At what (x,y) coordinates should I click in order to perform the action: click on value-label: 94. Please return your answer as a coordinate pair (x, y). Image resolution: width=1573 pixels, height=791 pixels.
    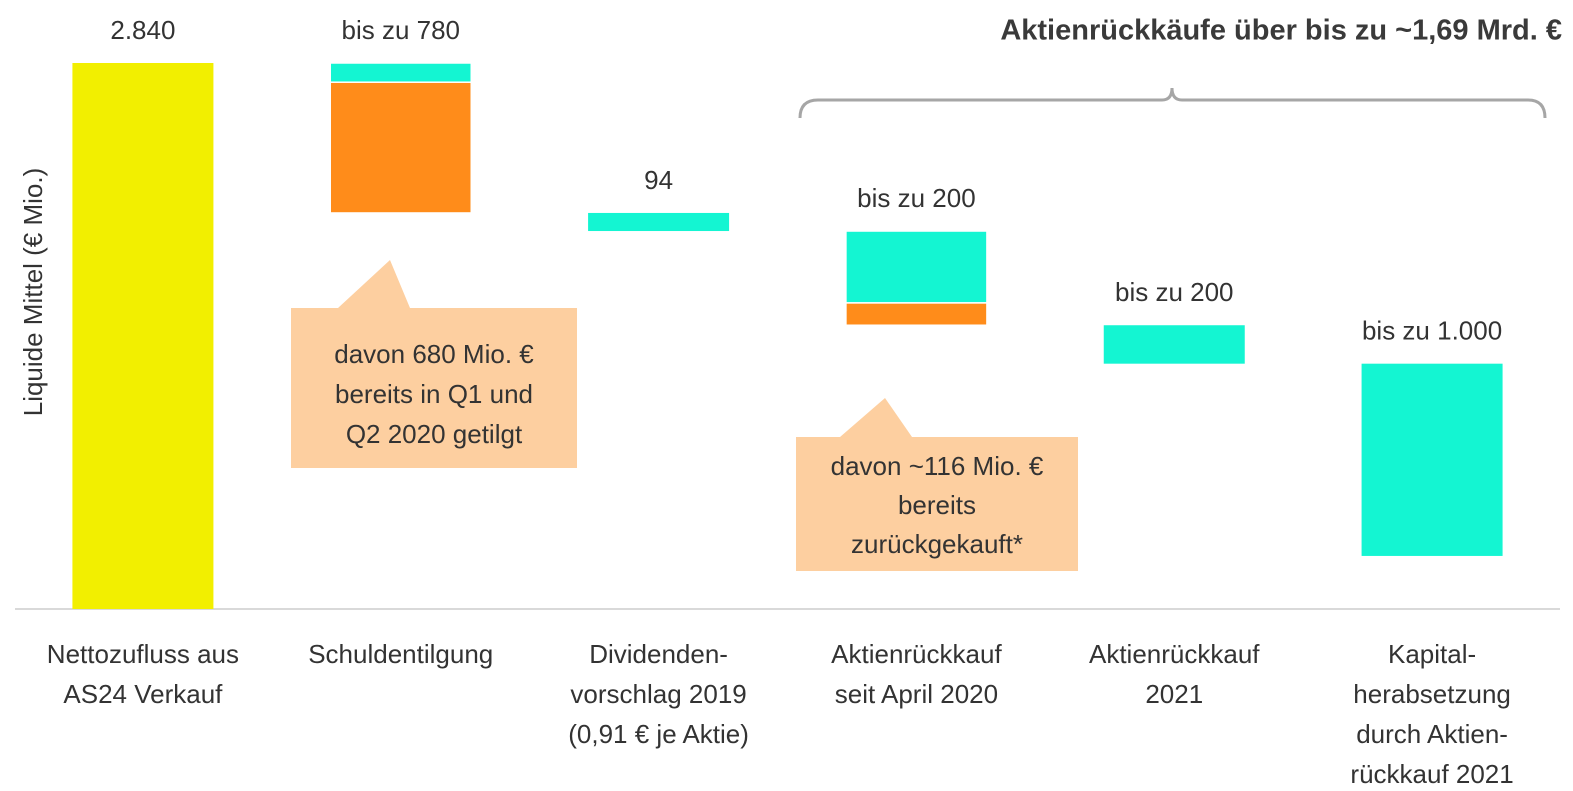
    Looking at the image, I should click on (658, 180).